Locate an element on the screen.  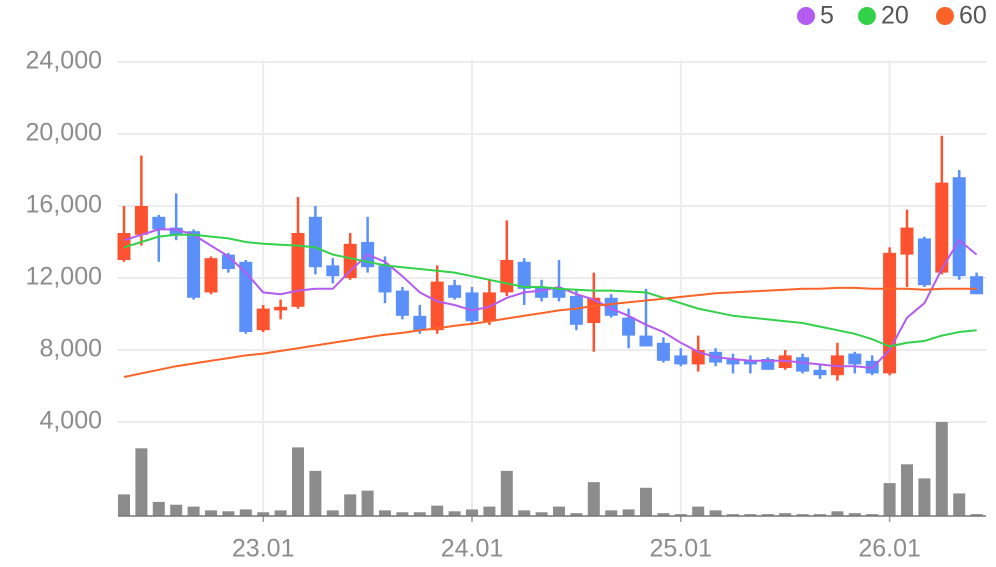
ma-line is located at coordinates (550, 332).